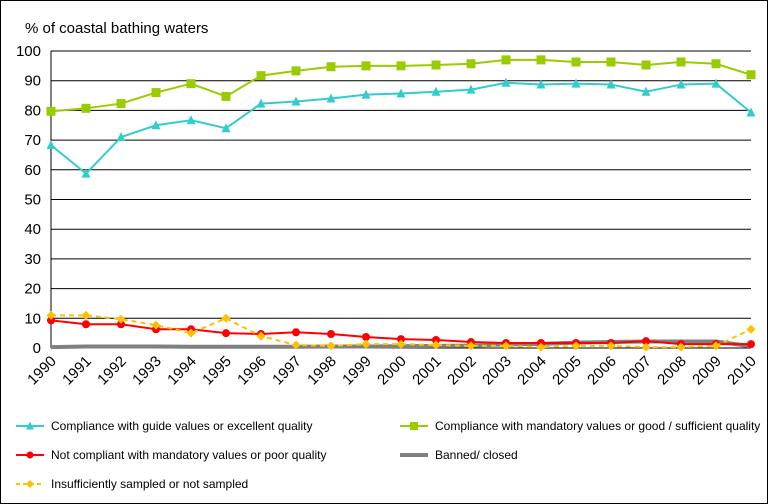 Image resolution: width=768 pixels, height=504 pixels. Describe the element at coordinates (32, 229) in the screenshot. I see `y-tick-label: 40` at that location.